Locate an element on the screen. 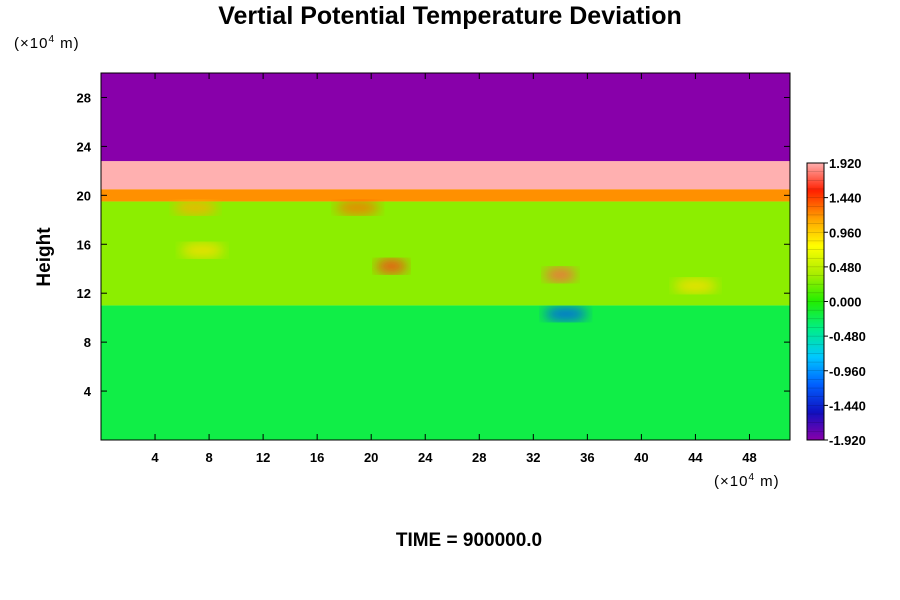  x-tick-label: 8 is located at coordinates (208, 457).